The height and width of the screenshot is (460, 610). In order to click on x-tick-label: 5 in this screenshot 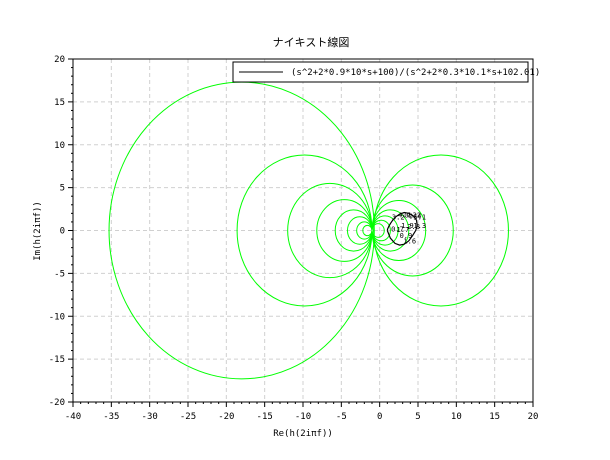, I will do `click(417, 417)`.